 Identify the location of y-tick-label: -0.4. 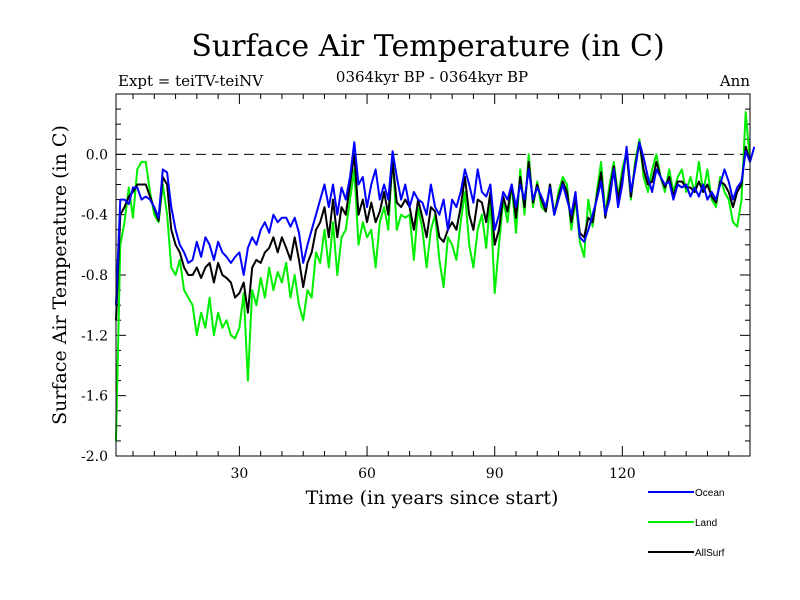
(94, 216).